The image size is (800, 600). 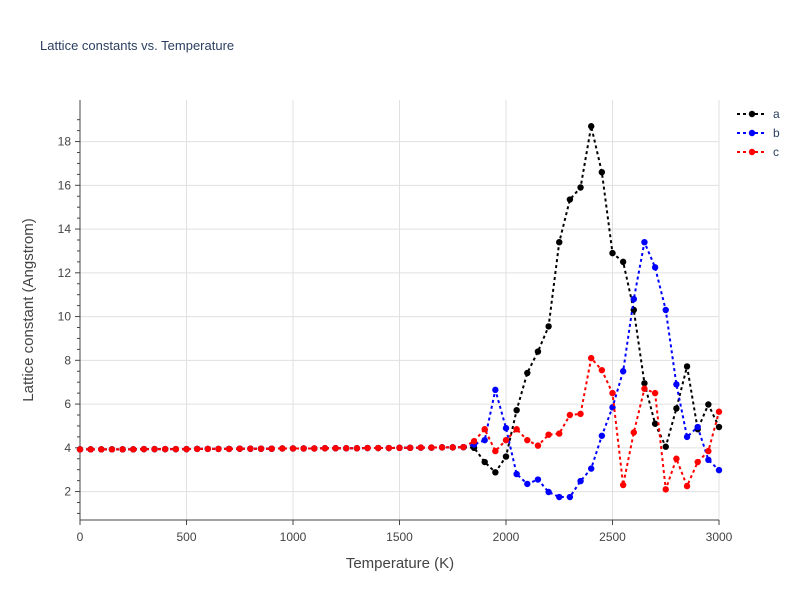 I want to click on x-tick-label: 1000, so click(x=293, y=537).